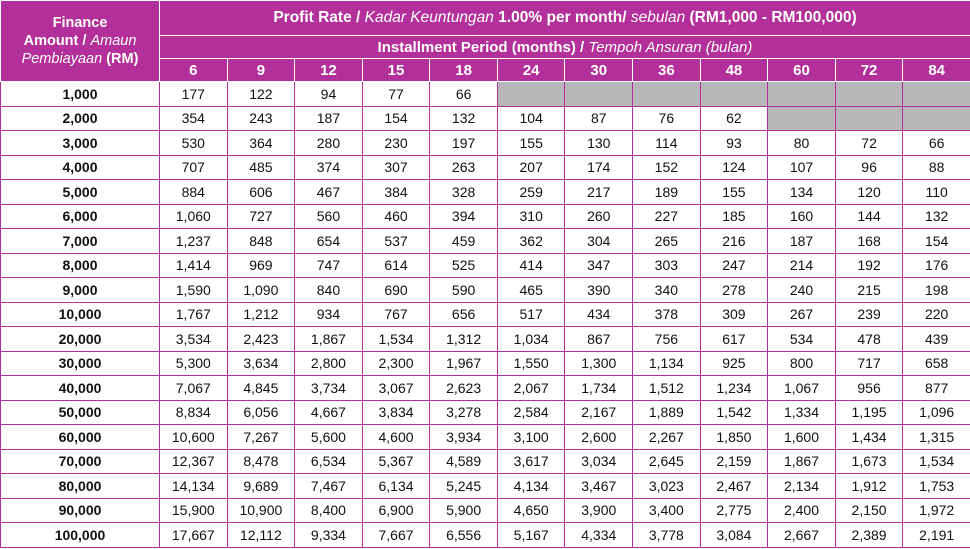  What do you see at coordinates (261, 461) in the screenshot?
I see `installment-cell: 8,478` at bounding box center [261, 461].